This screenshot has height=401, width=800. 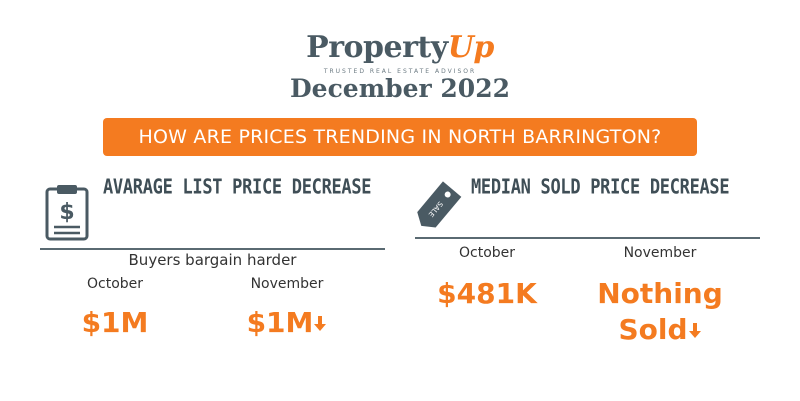 What do you see at coordinates (399, 88) in the screenshot?
I see `report-date: December 2022` at bounding box center [399, 88].